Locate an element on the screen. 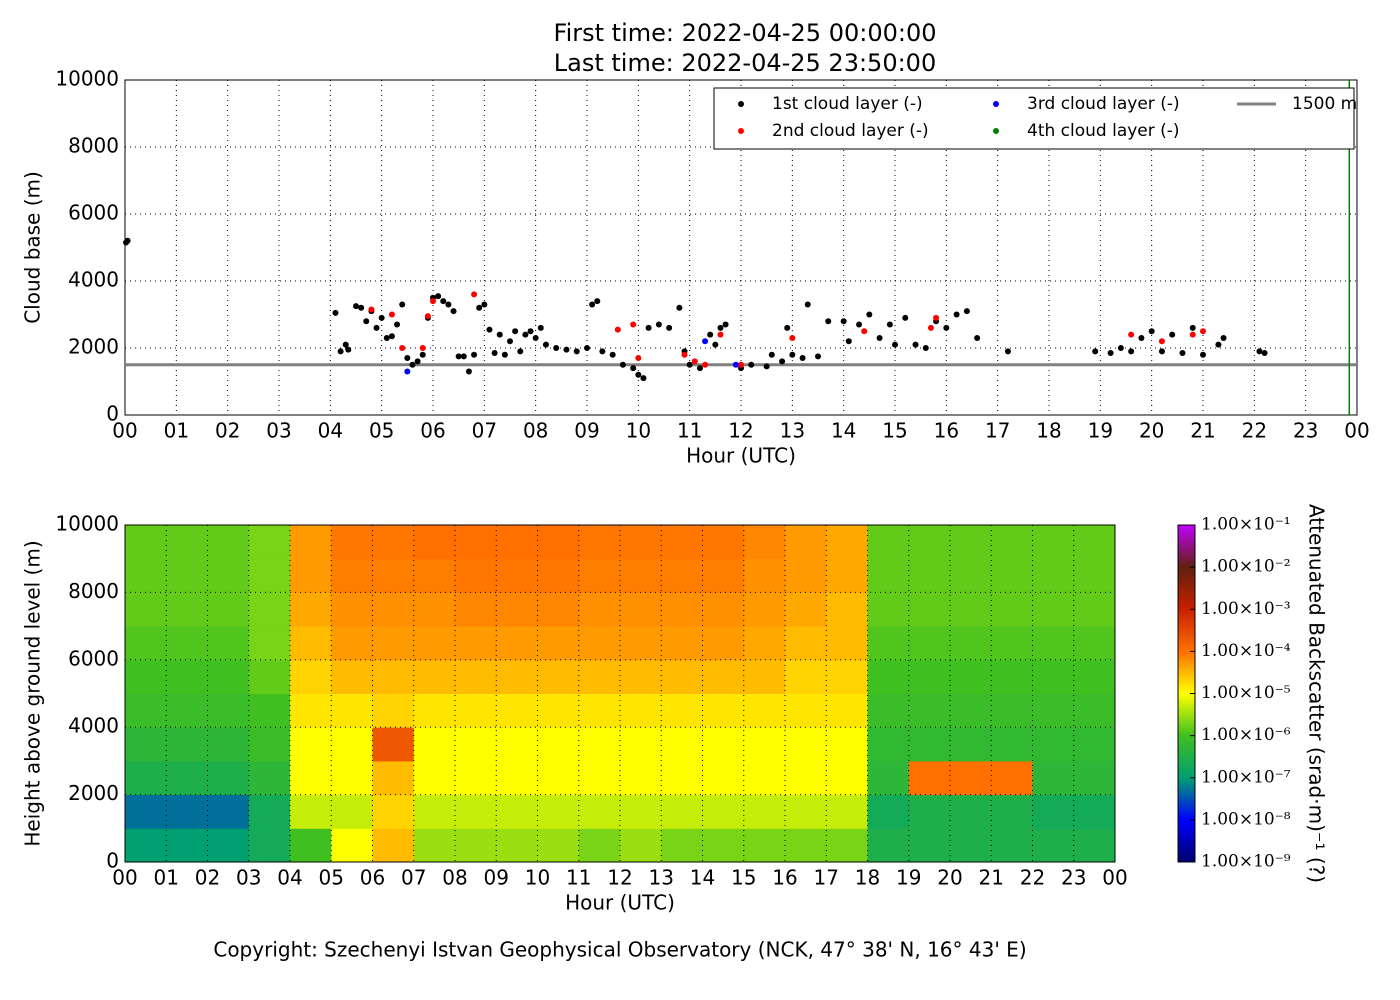 The image size is (1400, 1000). x-tick-label: 12 is located at coordinates (740, 431).